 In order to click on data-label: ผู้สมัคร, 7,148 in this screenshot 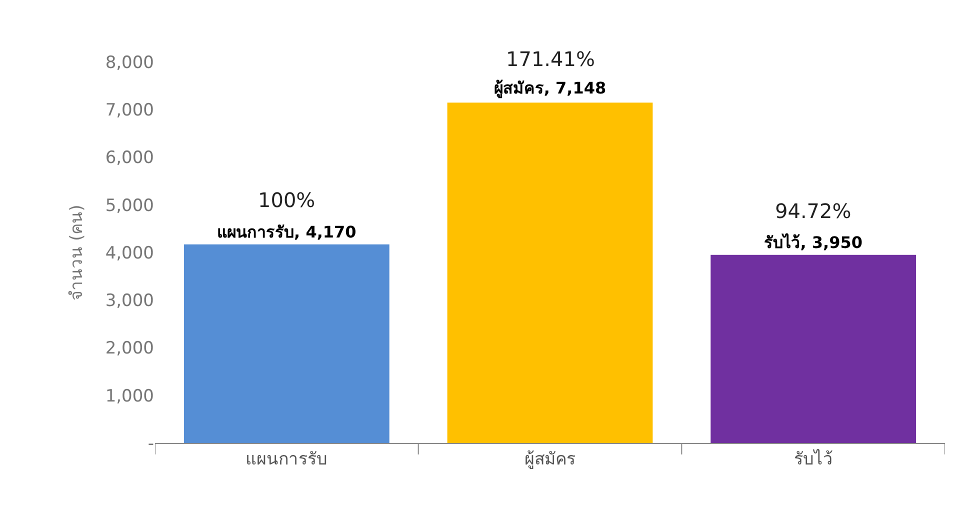, I will do `click(550, 89)`.